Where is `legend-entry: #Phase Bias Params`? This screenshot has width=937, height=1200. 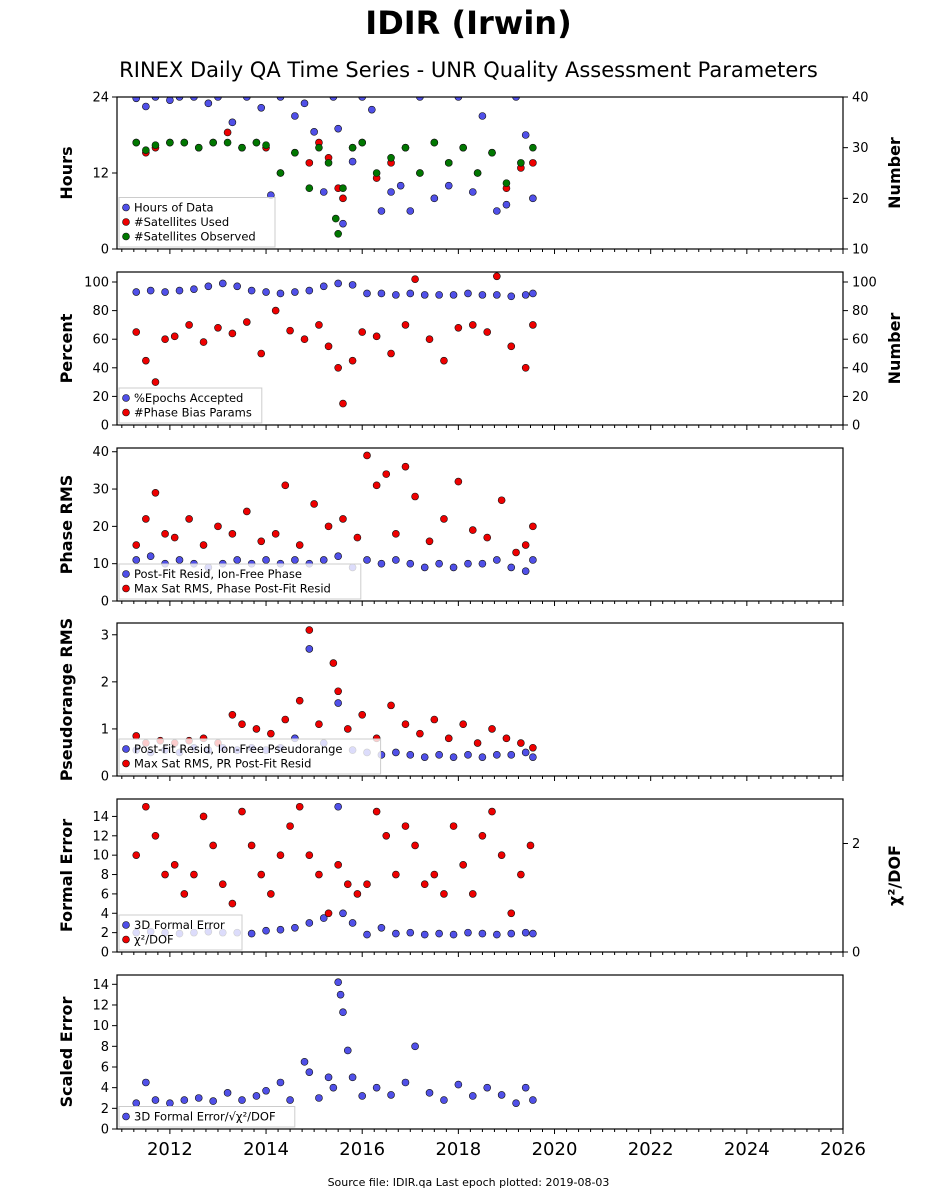 legend-entry: #Phase Bias Params is located at coordinates (193, 413).